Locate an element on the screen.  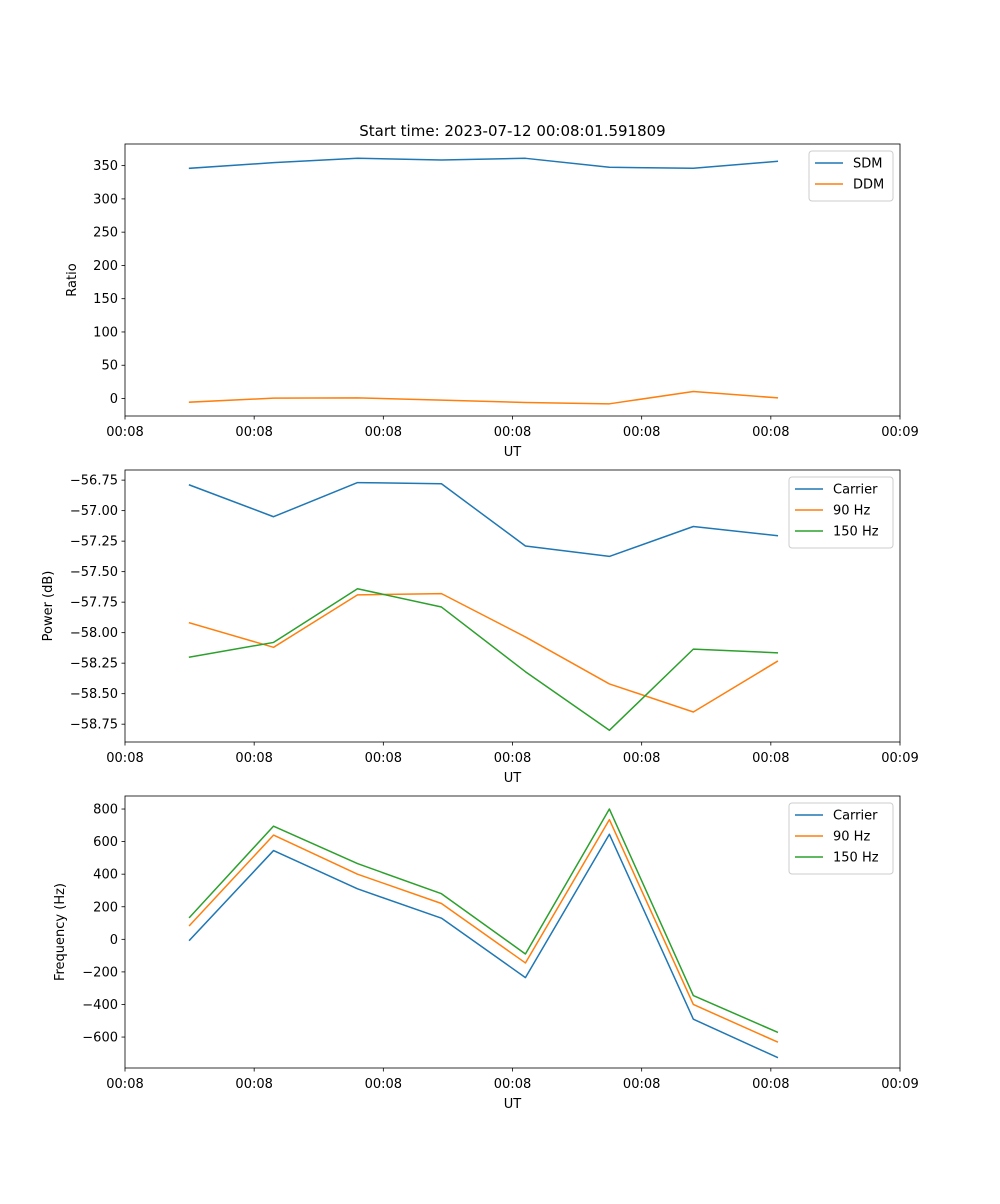
y-tick-label: −58.25 is located at coordinates (94, 664).